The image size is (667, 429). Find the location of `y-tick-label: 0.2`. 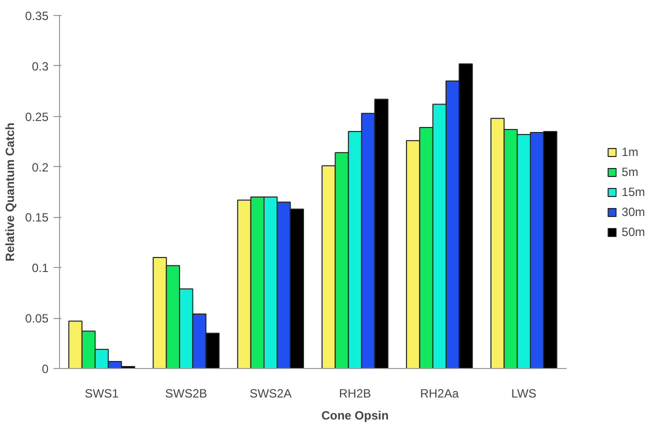

y-tick-label: 0.2 is located at coordinates (40, 167).